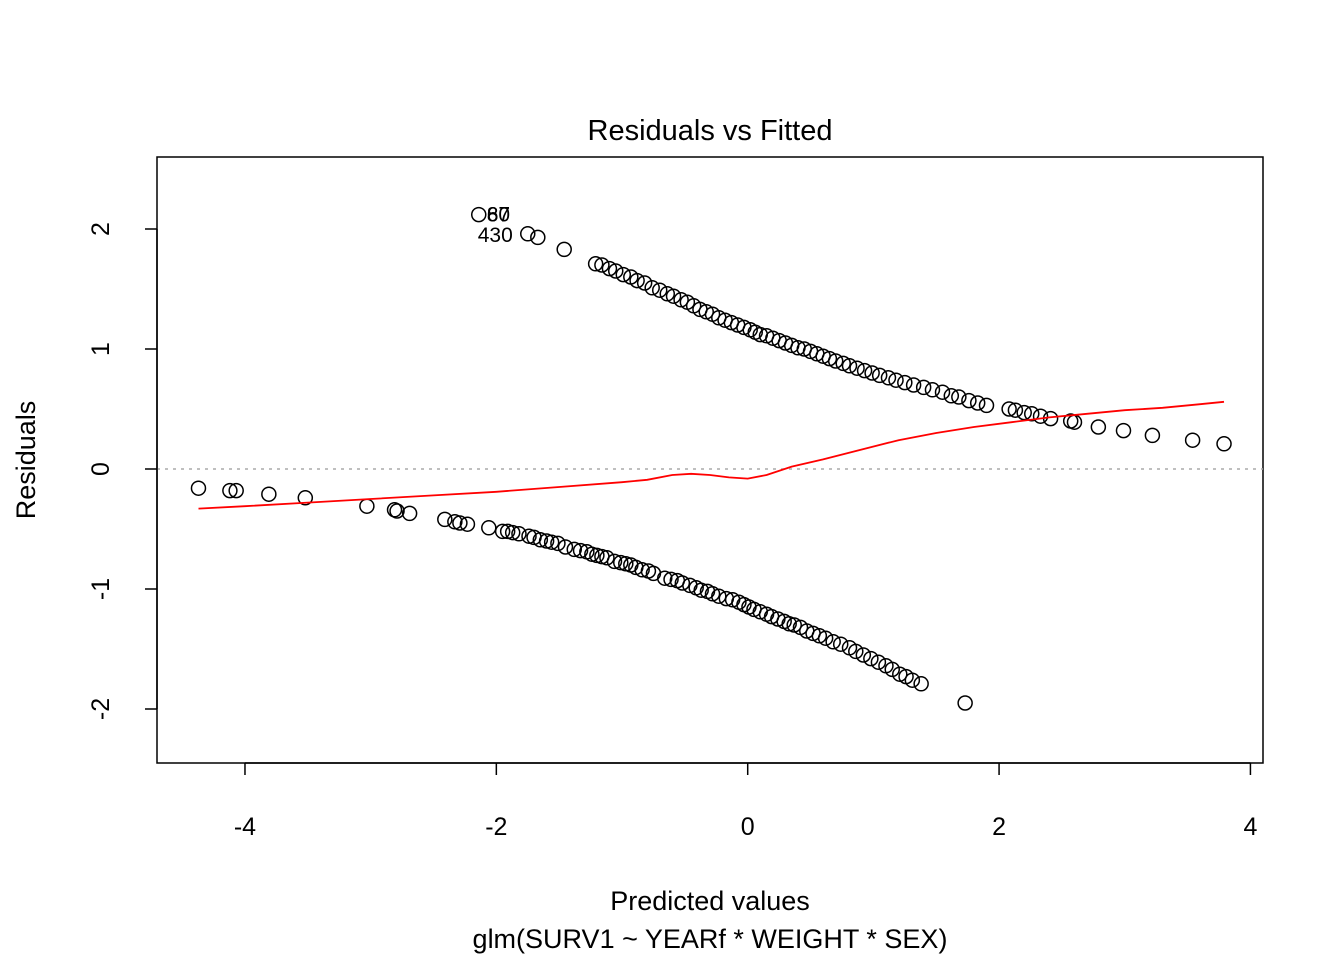  What do you see at coordinates (495, 235) in the screenshot?
I see `point-label: 430` at bounding box center [495, 235].